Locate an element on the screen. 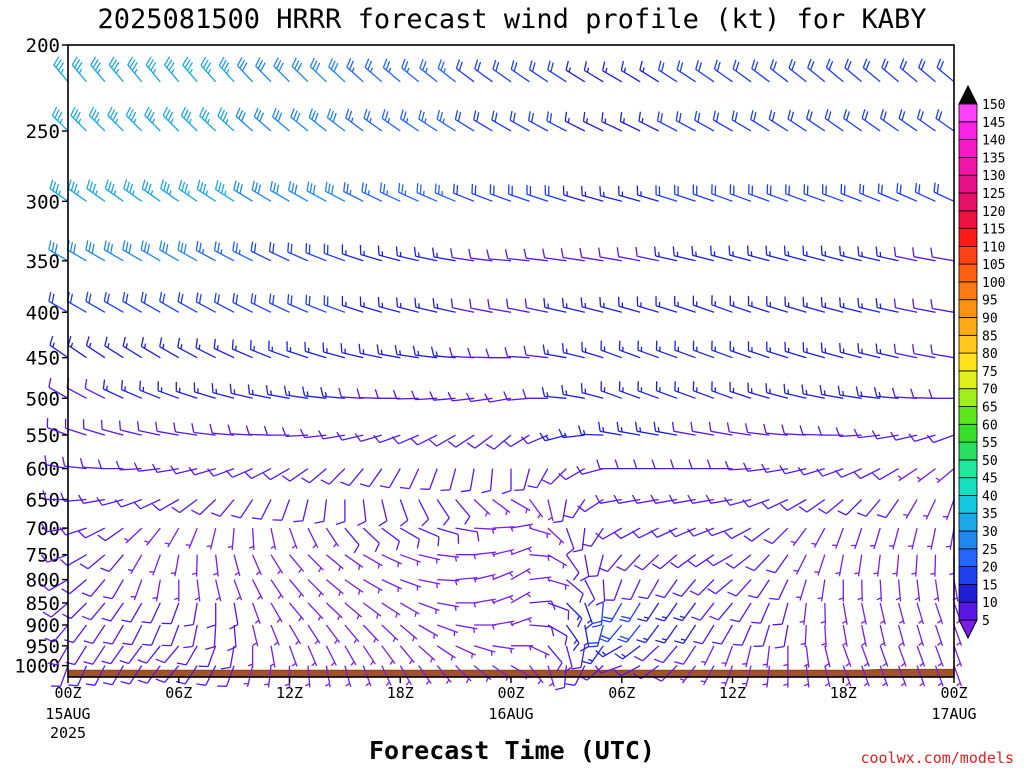 This screenshot has width=1024, height=768. y-tick-label: 900 is located at coordinates (43, 626).